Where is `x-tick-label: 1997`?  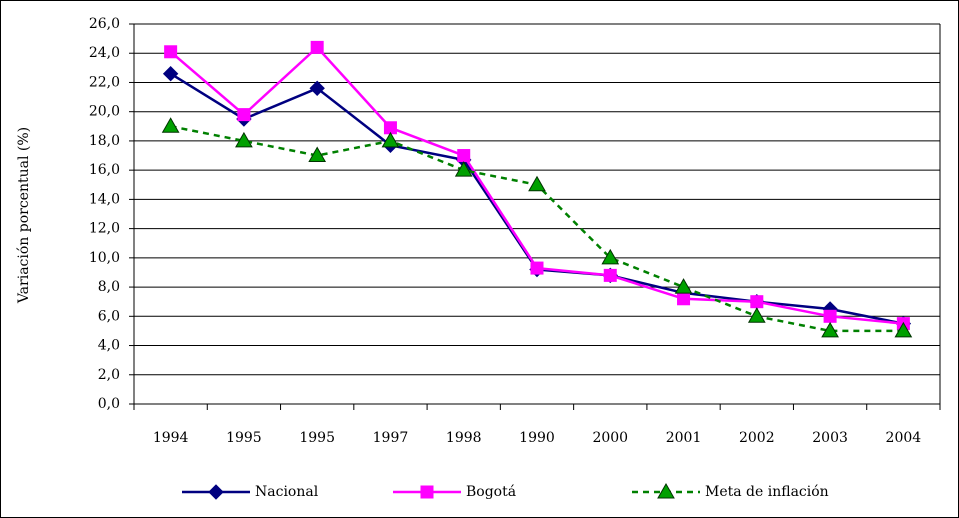
x-tick-label: 1997 is located at coordinates (391, 438).